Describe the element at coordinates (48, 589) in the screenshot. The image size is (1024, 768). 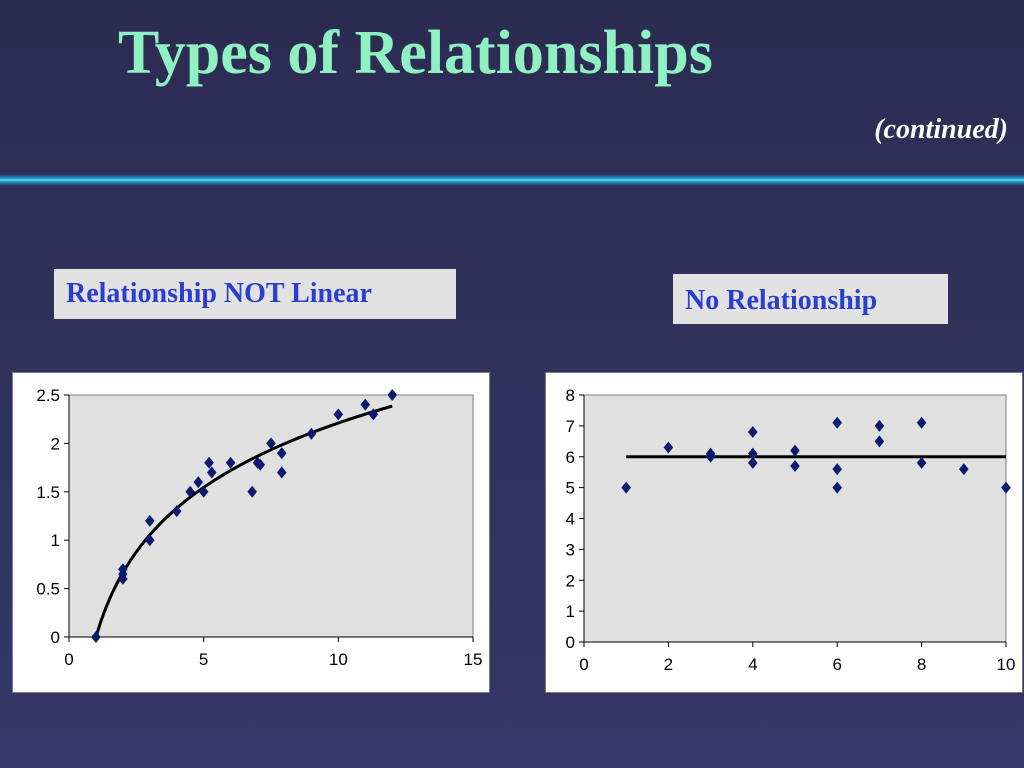
I see `left-chart-y-tick-label: 0.5` at that location.